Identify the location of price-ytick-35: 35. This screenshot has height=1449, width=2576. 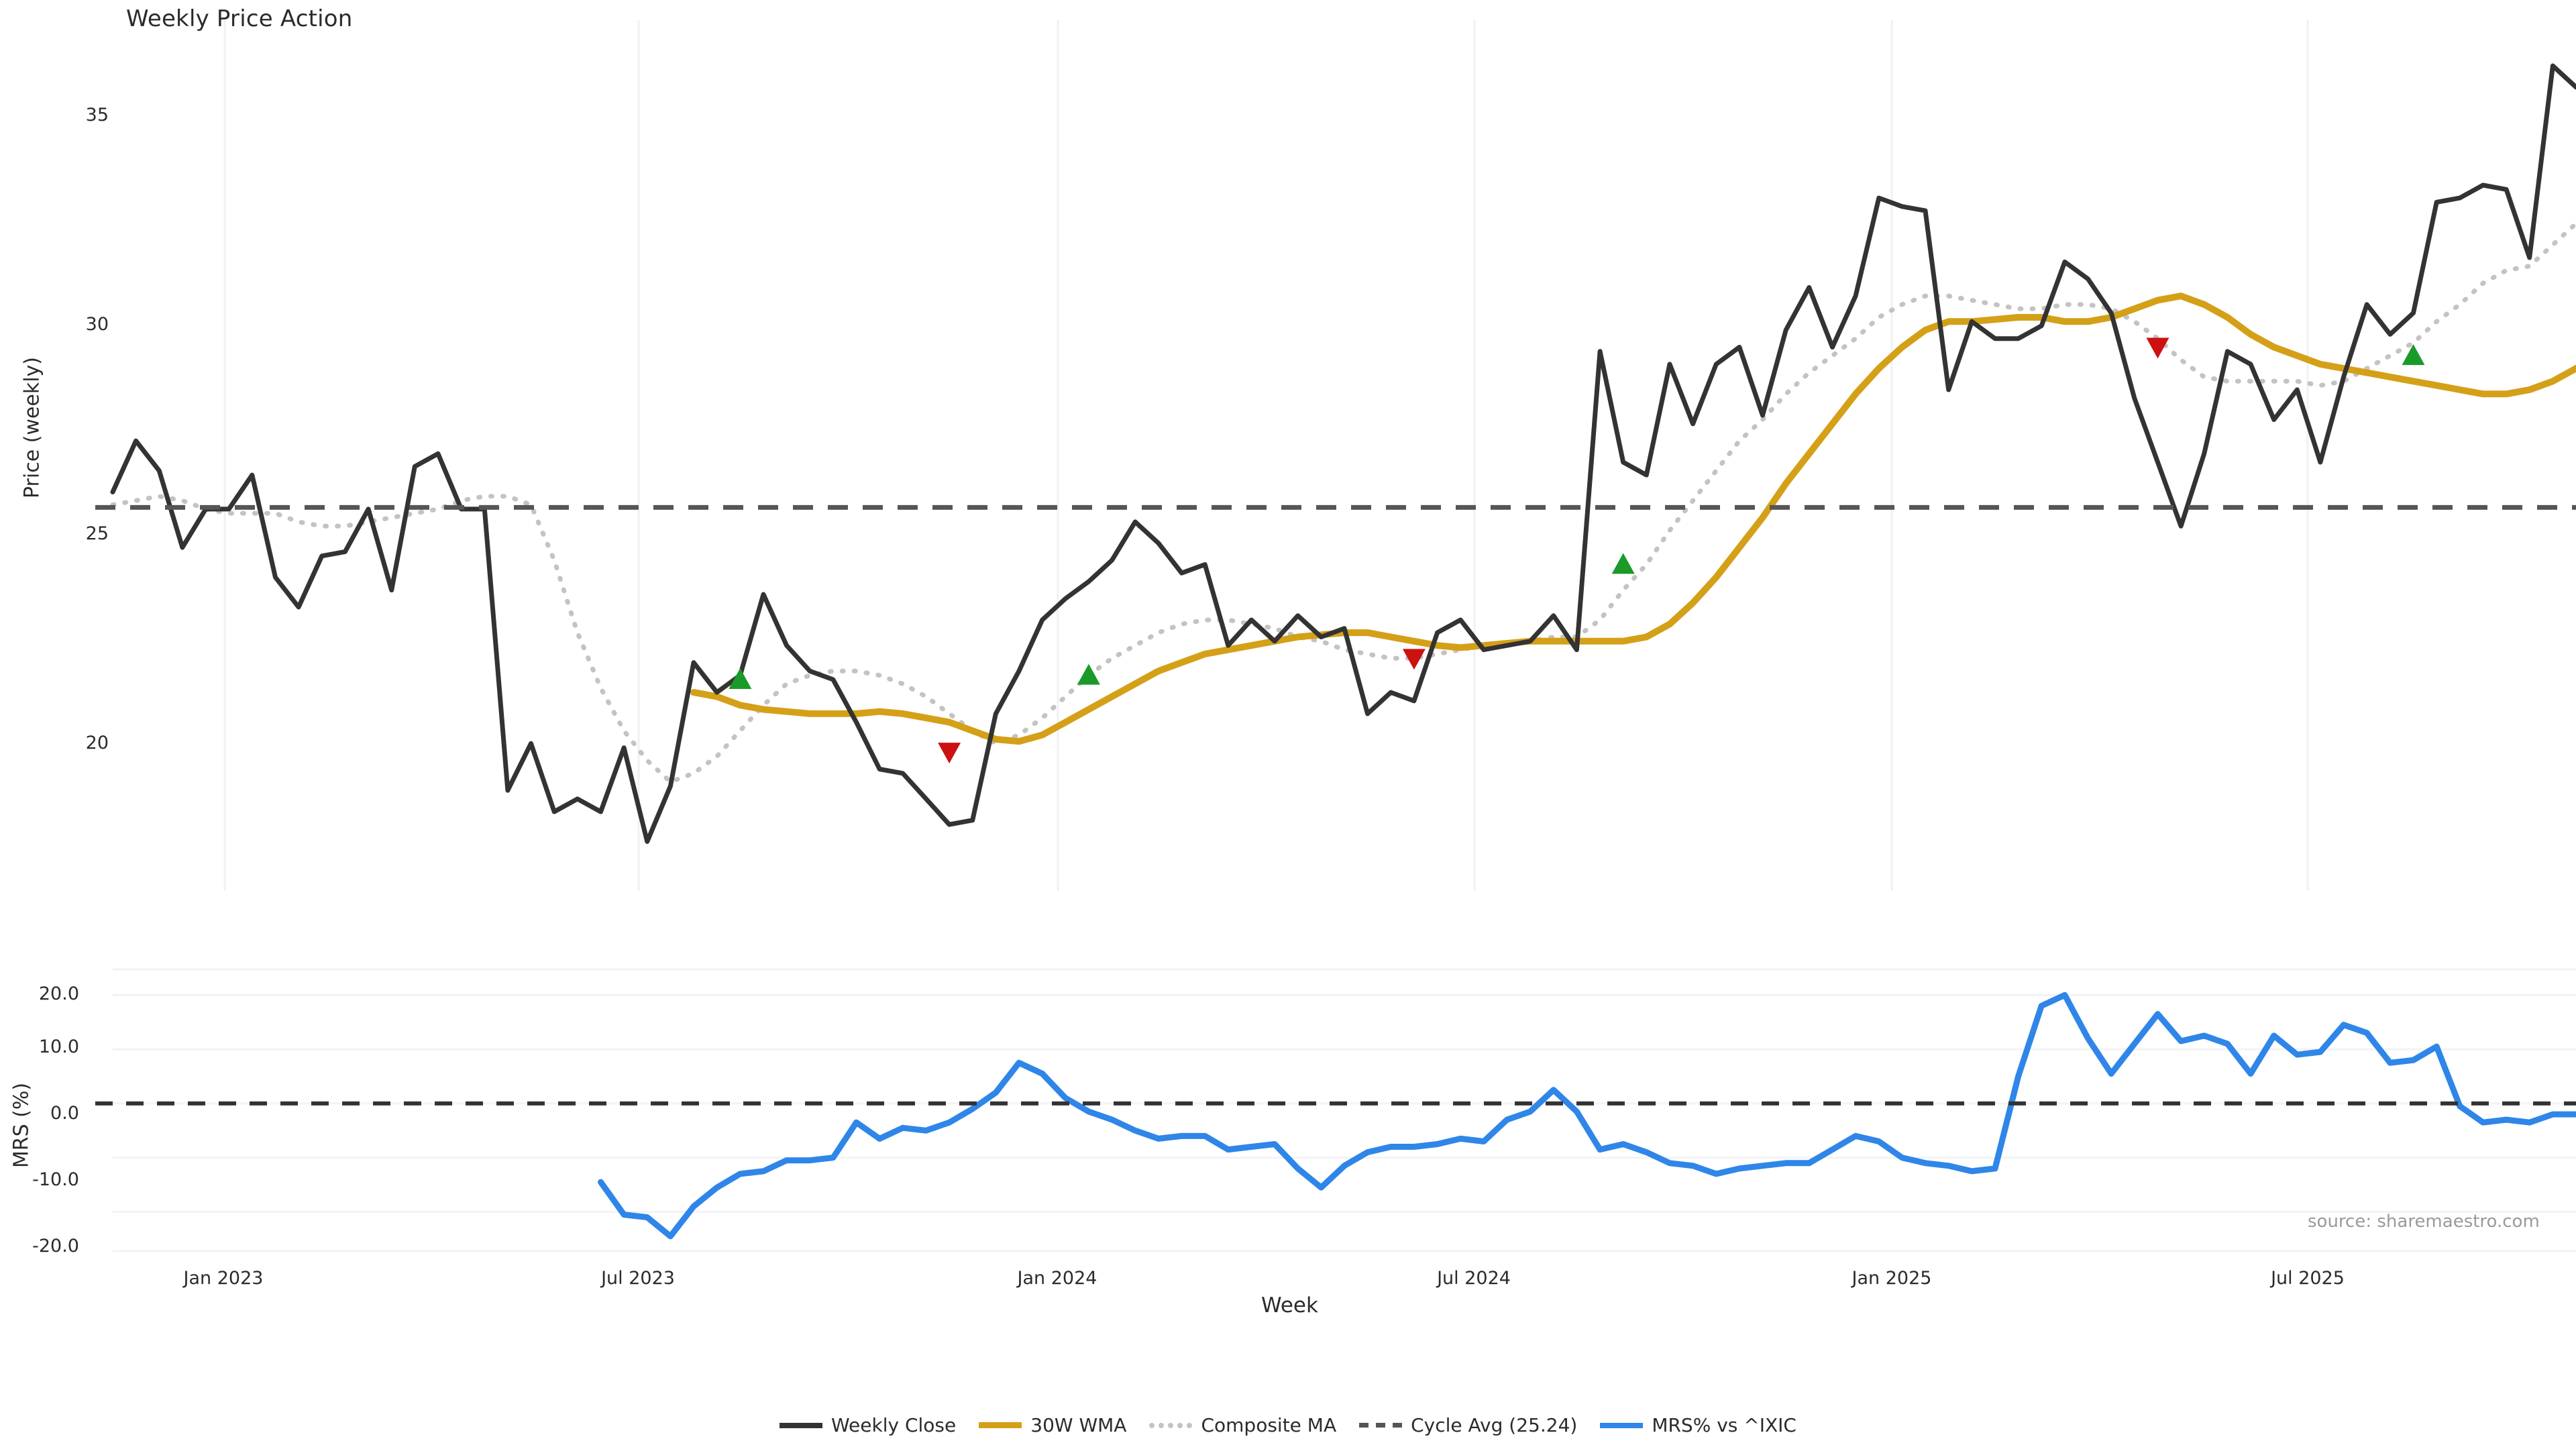
(97, 115).